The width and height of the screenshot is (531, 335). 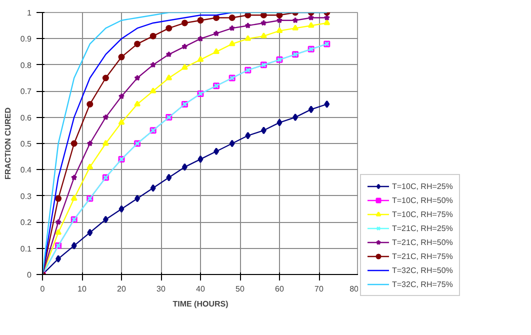 I want to click on x-tick-label: 20, so click(x=121, y=289).